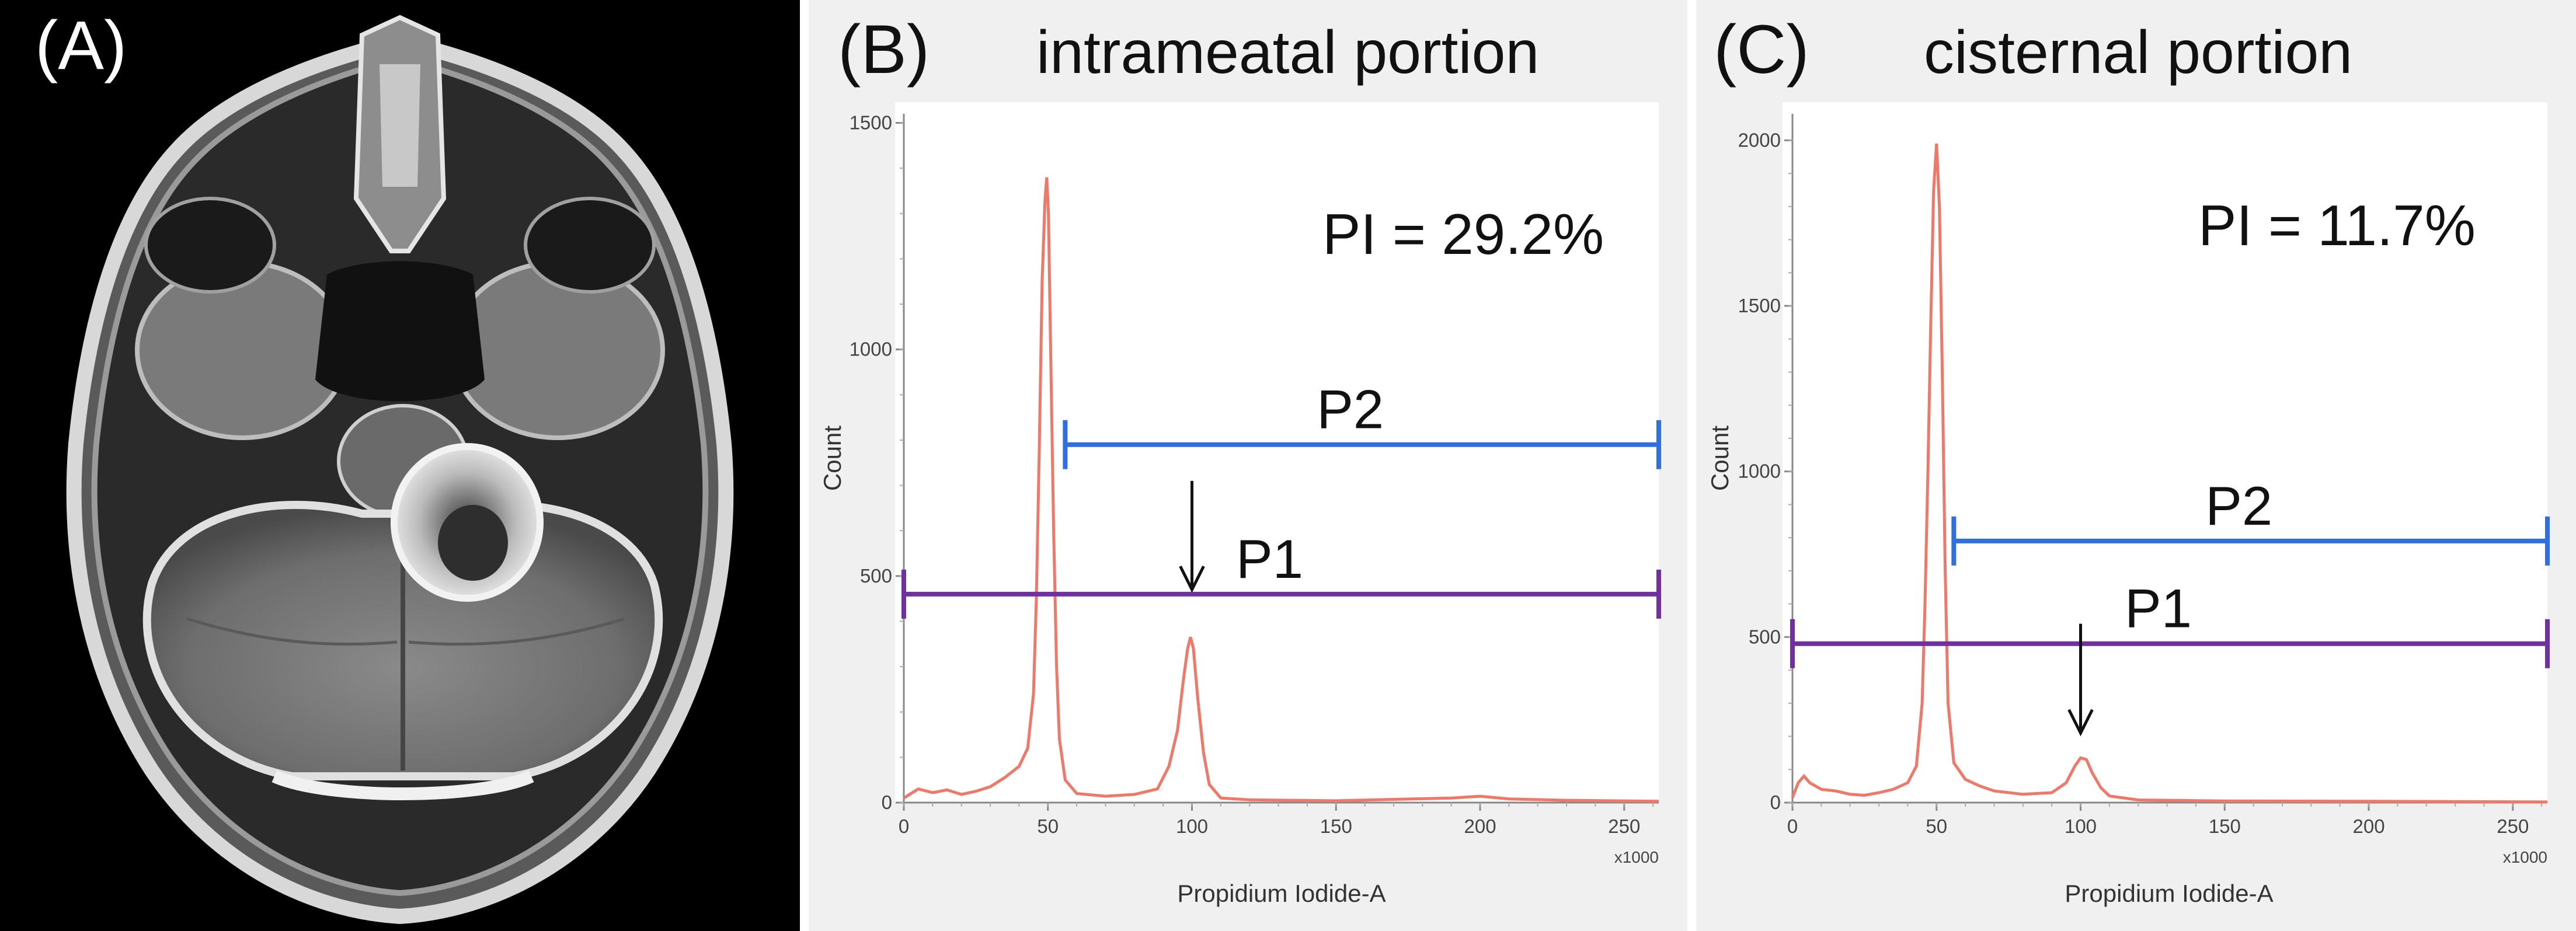 This screenshot has height=931, width=2576. I want to click on panel-c-title: cisternal portion, so click(2138, 52).